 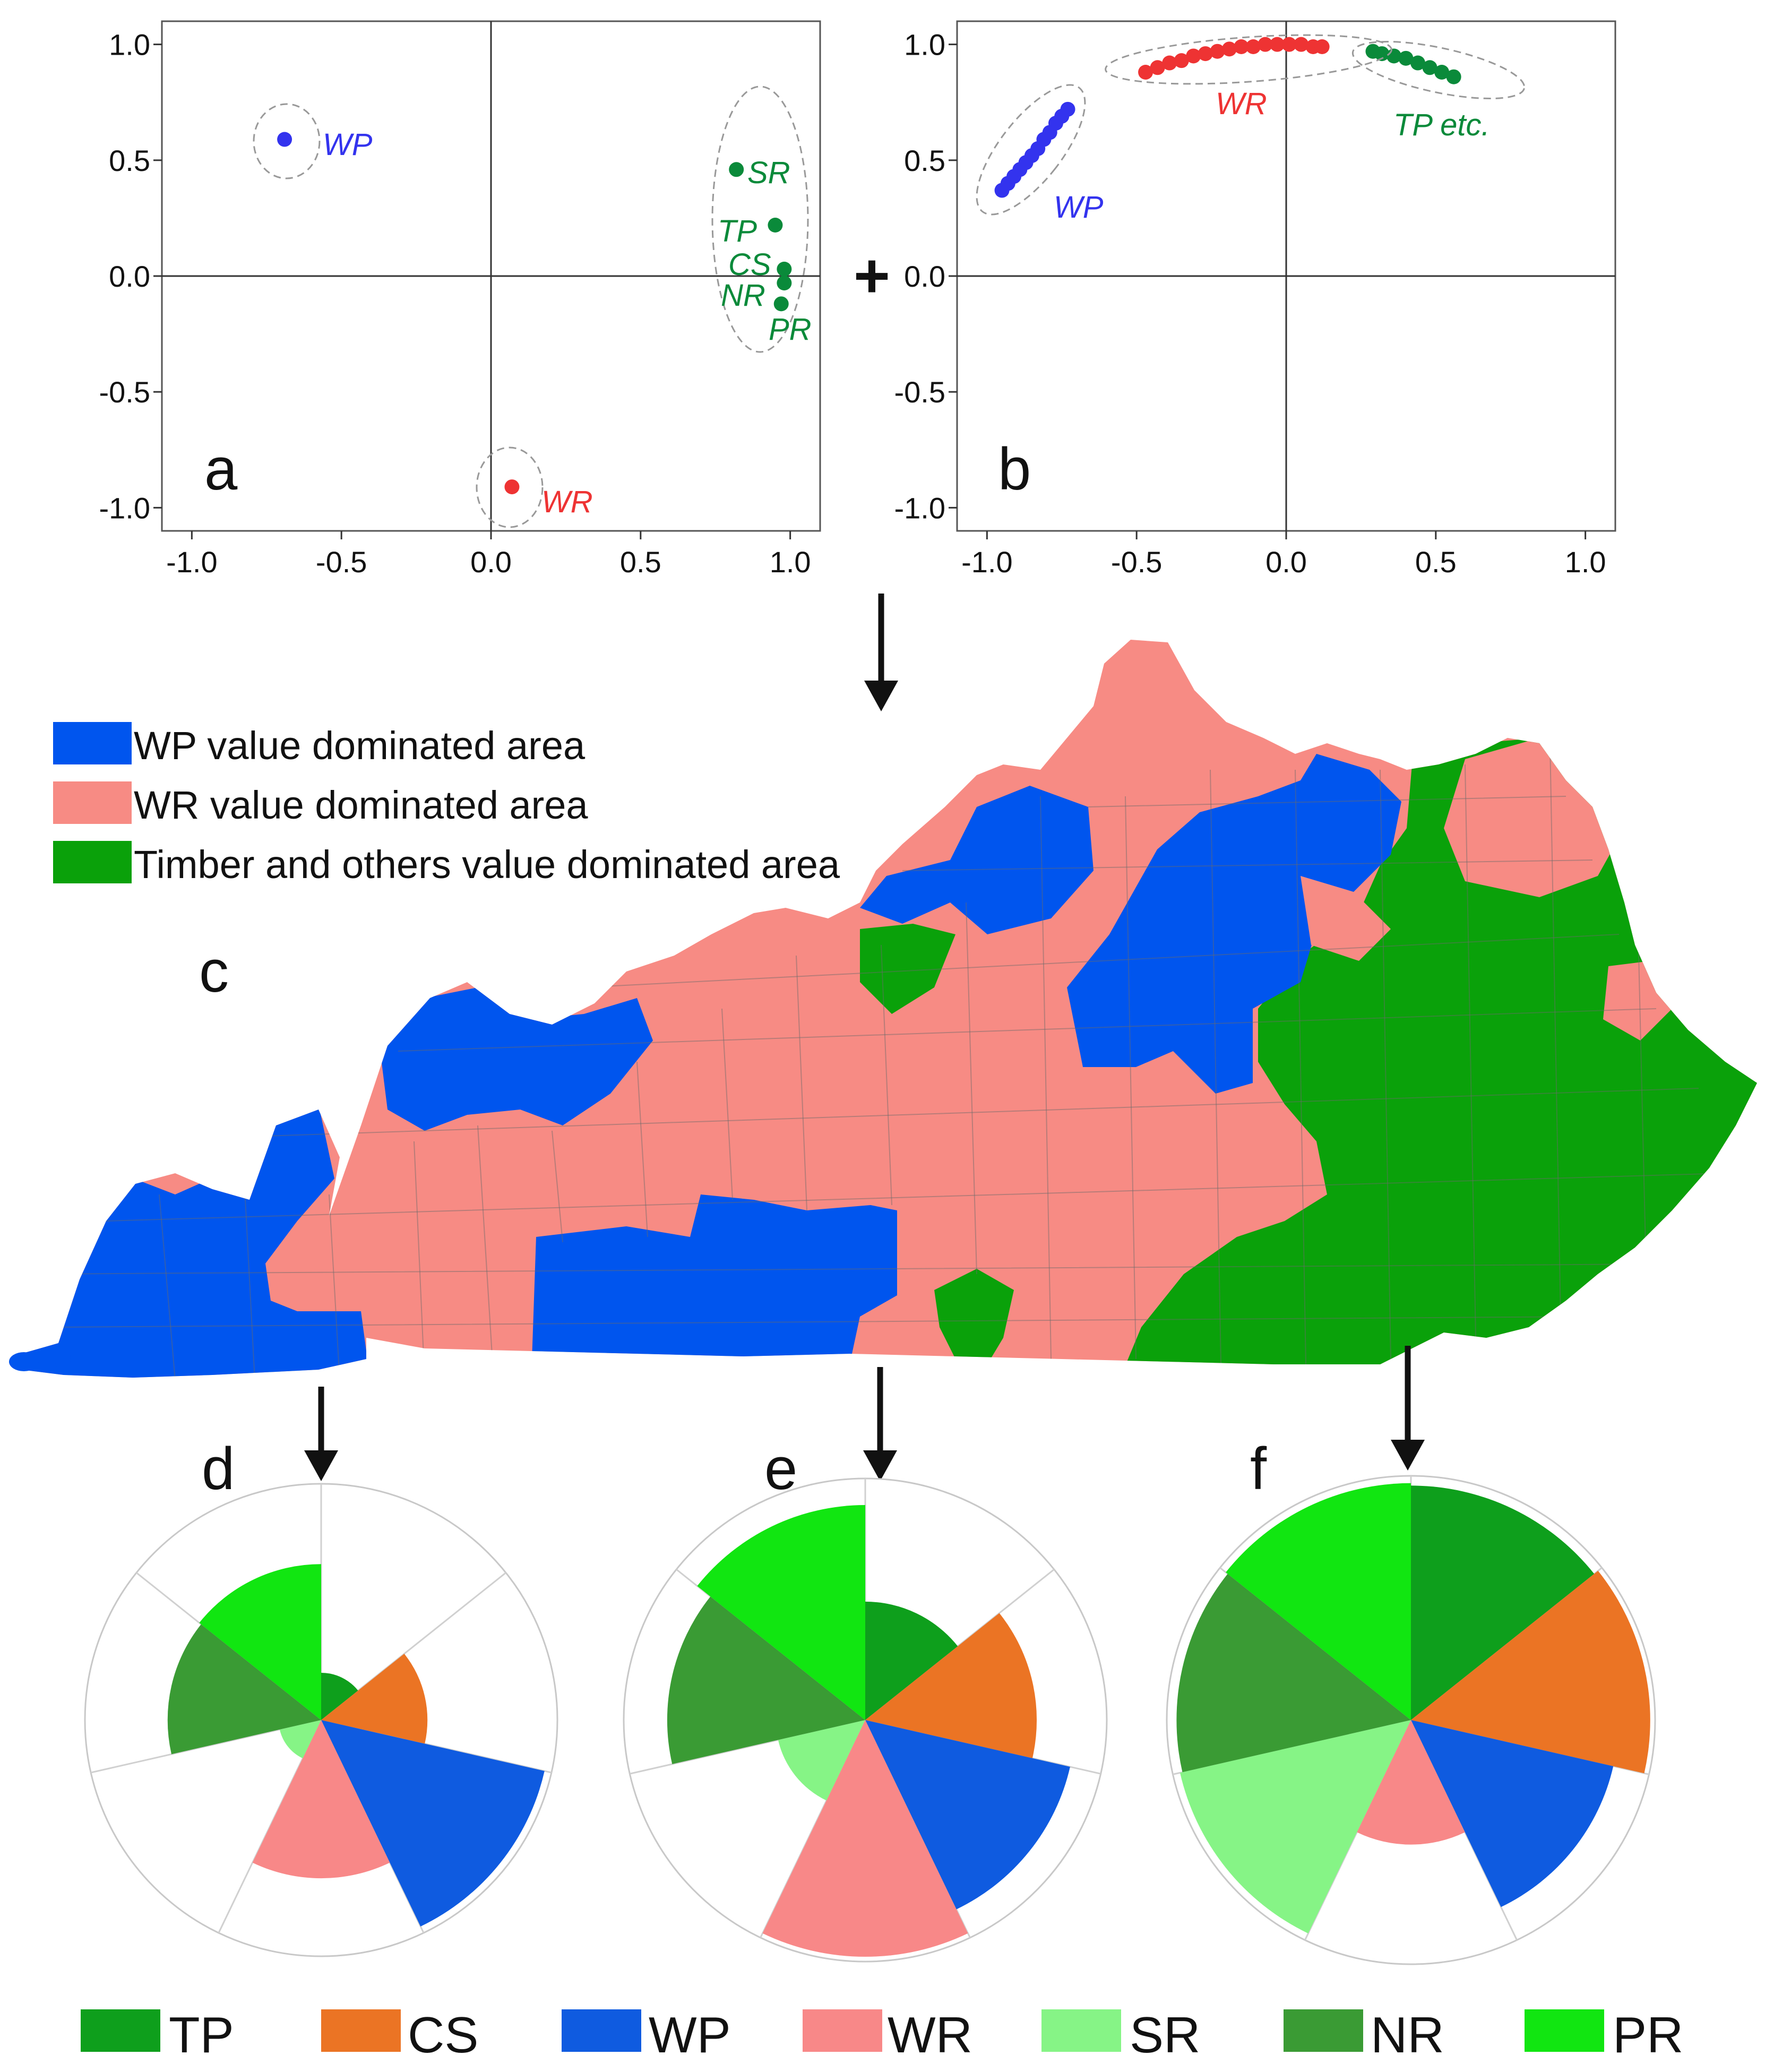 I want to click on legend-label-tp: TP, so click(x=202, y=2035).